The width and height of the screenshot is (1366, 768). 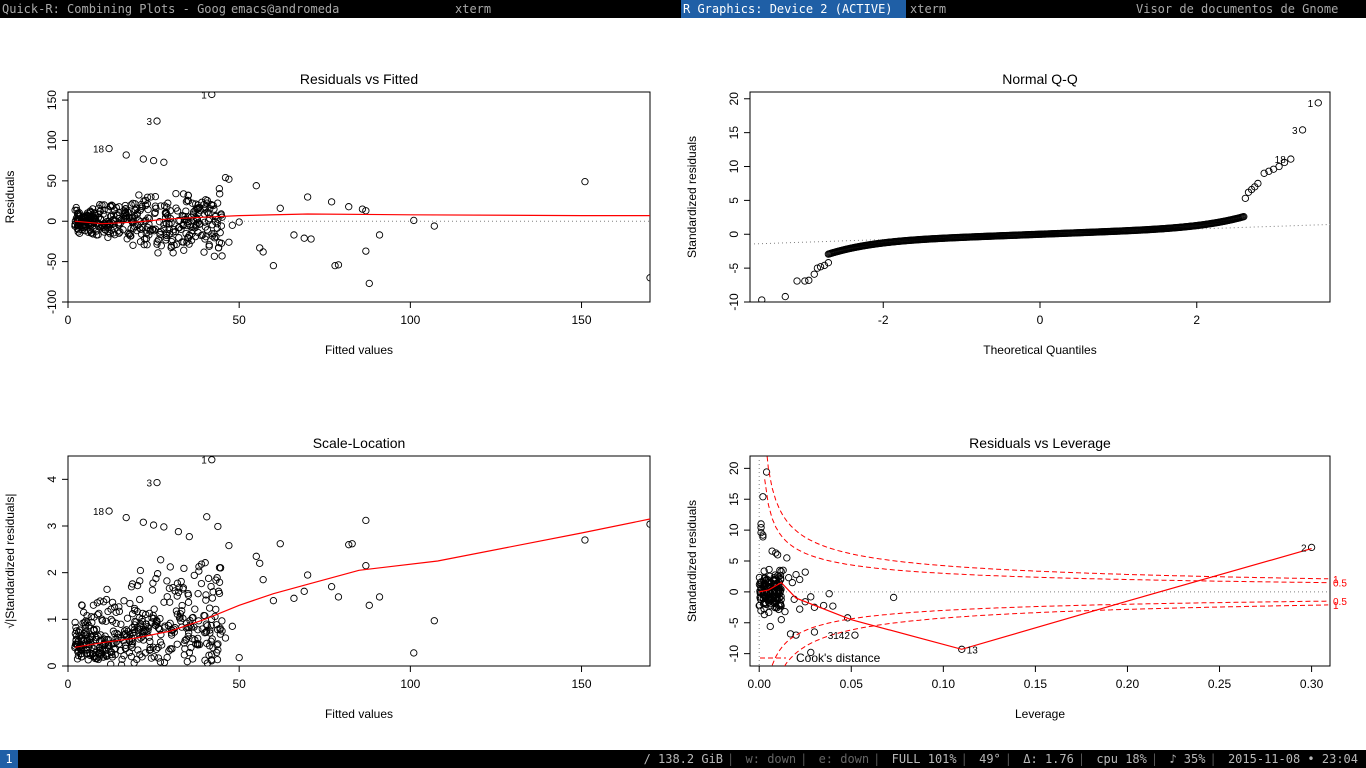 What do you see at coordinates (1220, 684) in the screenshot?
I see `x-tick-label: 0.25` at bounding box center [1220, 684].